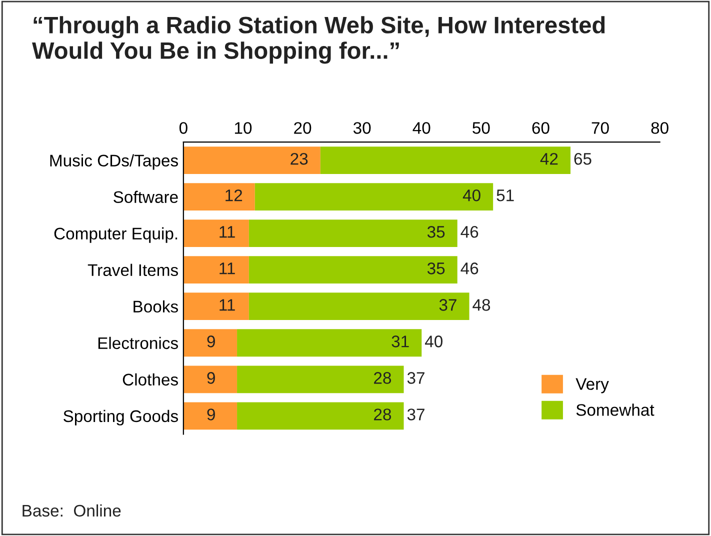 This screenshot has width=711, height=536. Describe the element at coordinates (121, 418) in the screenshot. I see `y-tick-label: Sporting Goods` at that location.